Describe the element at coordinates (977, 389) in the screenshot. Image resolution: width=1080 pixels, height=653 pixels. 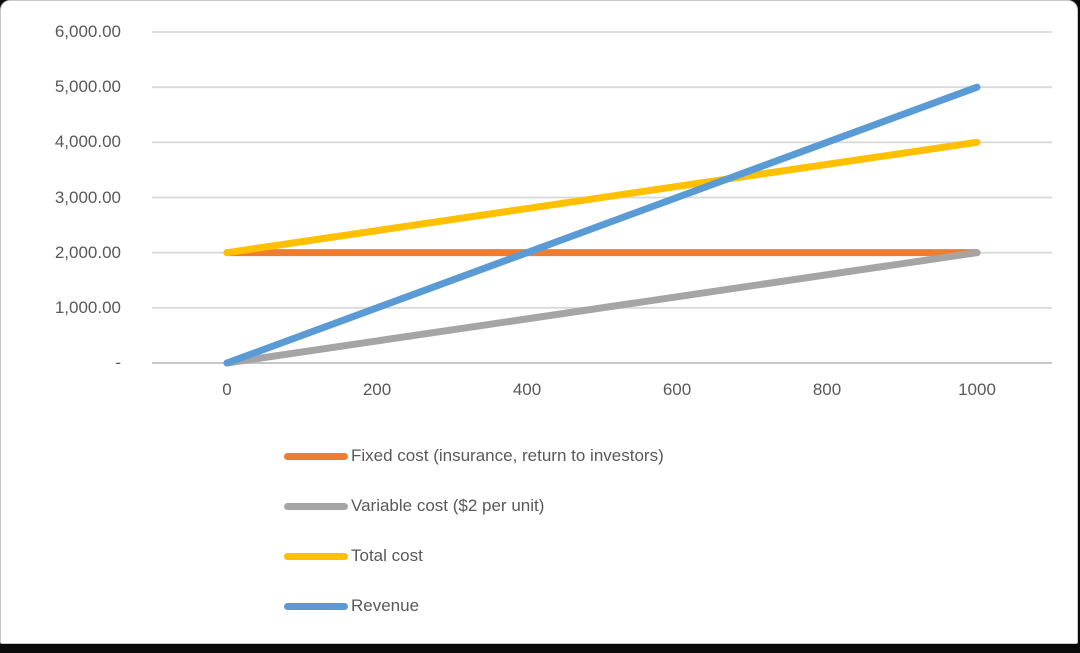
I see `x-tick-label: 1000` at that location.